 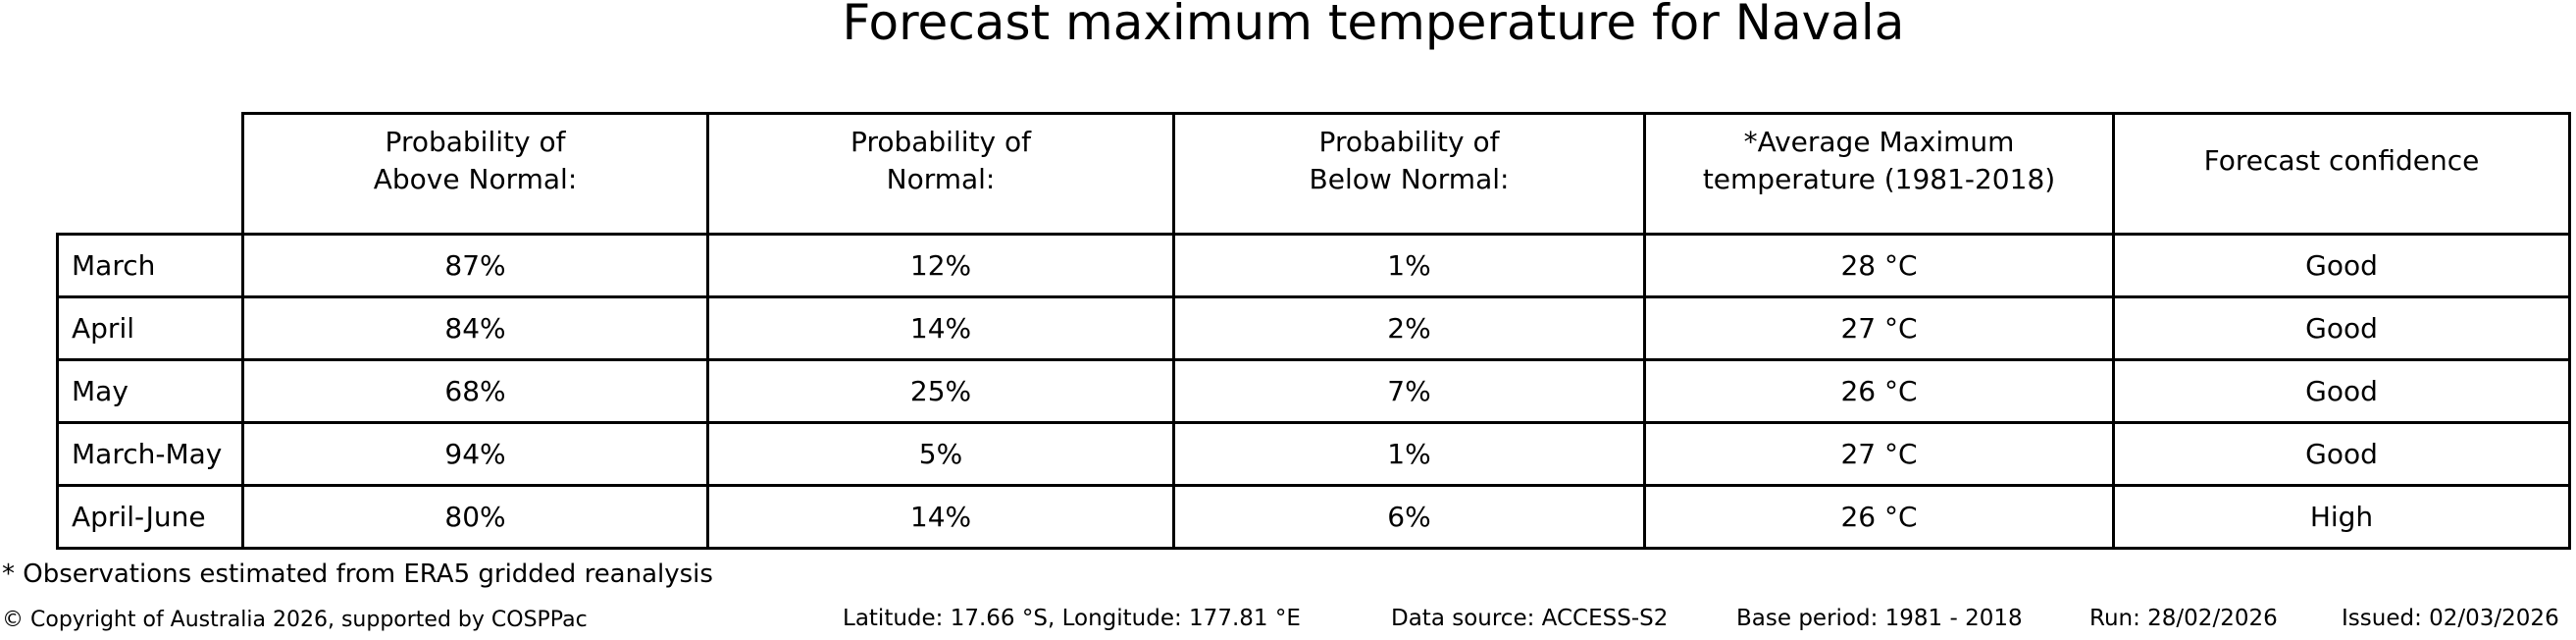 What do you see at coordinates (940, 266) in the screenshot?
I see `cell-prob-normal: 12%` at bounding box center [940, 266].